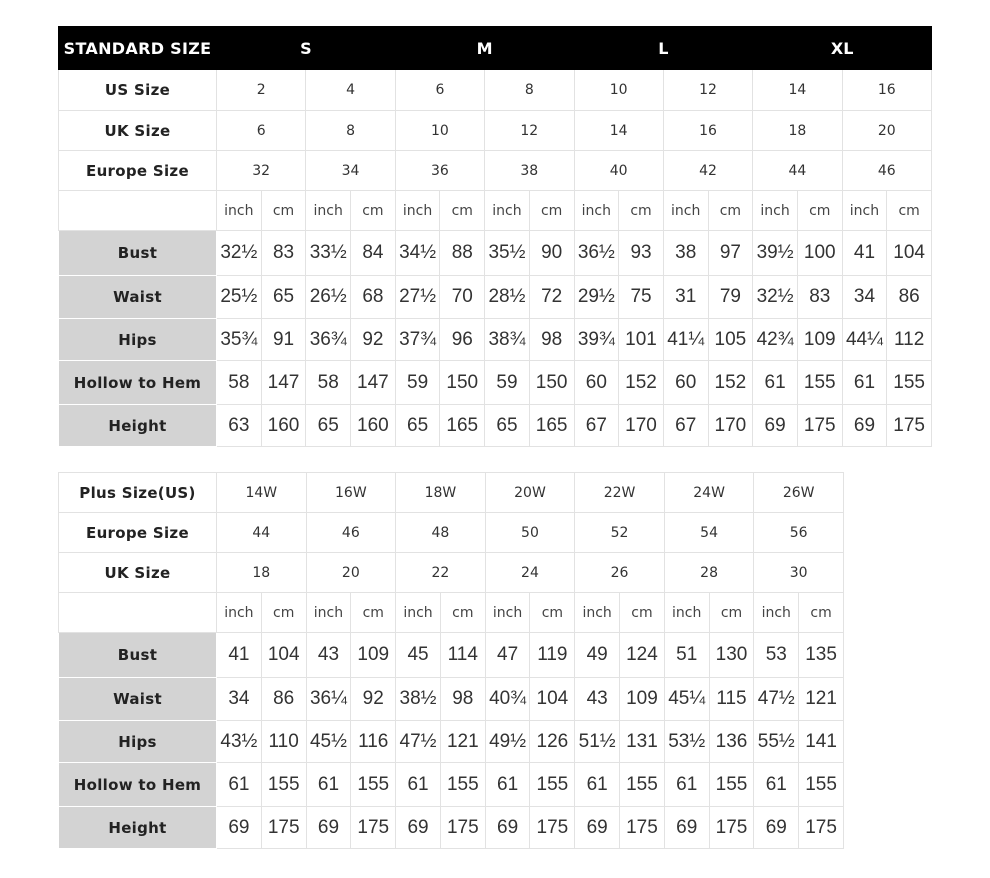 This screenshot has width=990, height=878. I want to click on measurement-value: 83, so click(819, 297).